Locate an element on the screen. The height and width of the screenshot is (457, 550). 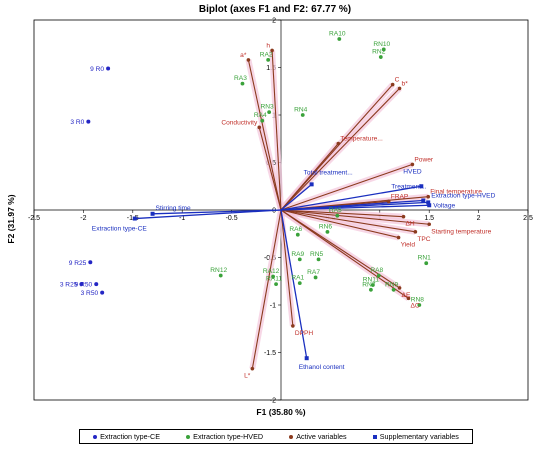
hved-observation-label: RA10 is located at coordinates (337, 34).